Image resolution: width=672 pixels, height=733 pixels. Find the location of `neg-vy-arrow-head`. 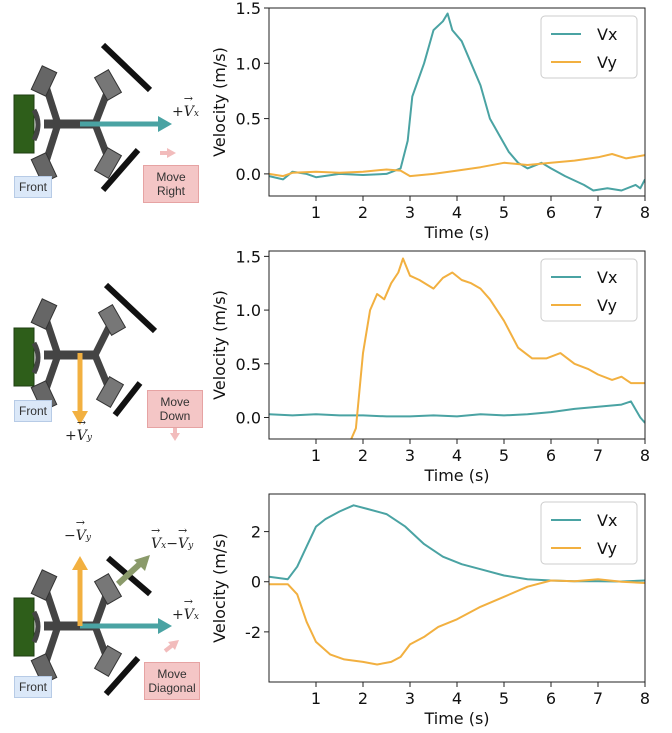

neg-vy-arrow-head is located at coordinates (80, 563).